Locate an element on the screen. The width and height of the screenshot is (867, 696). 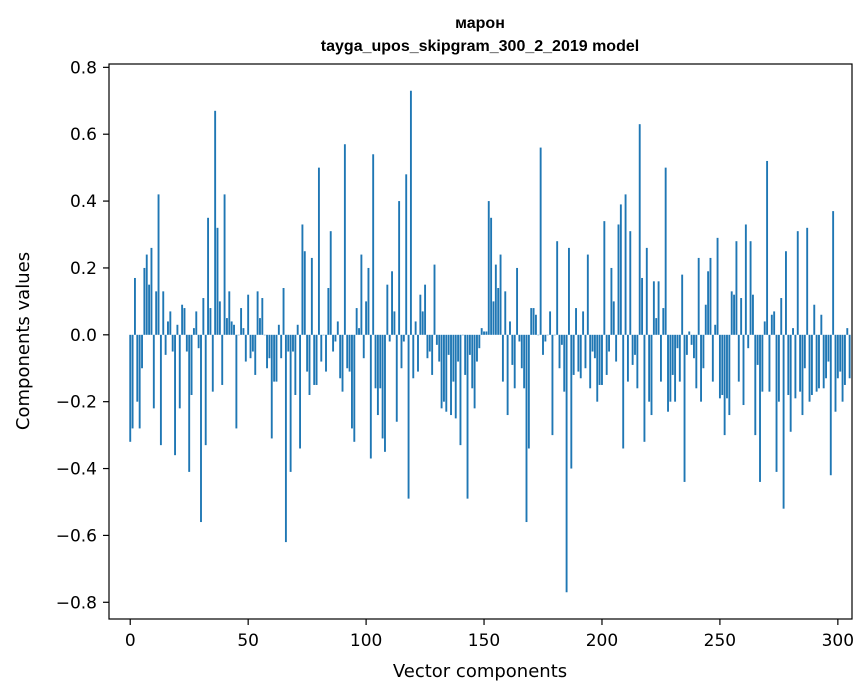
chart-title-line2: tayga_upos_skipgram_300_2_2019 model is located at coordinates (480, 46).